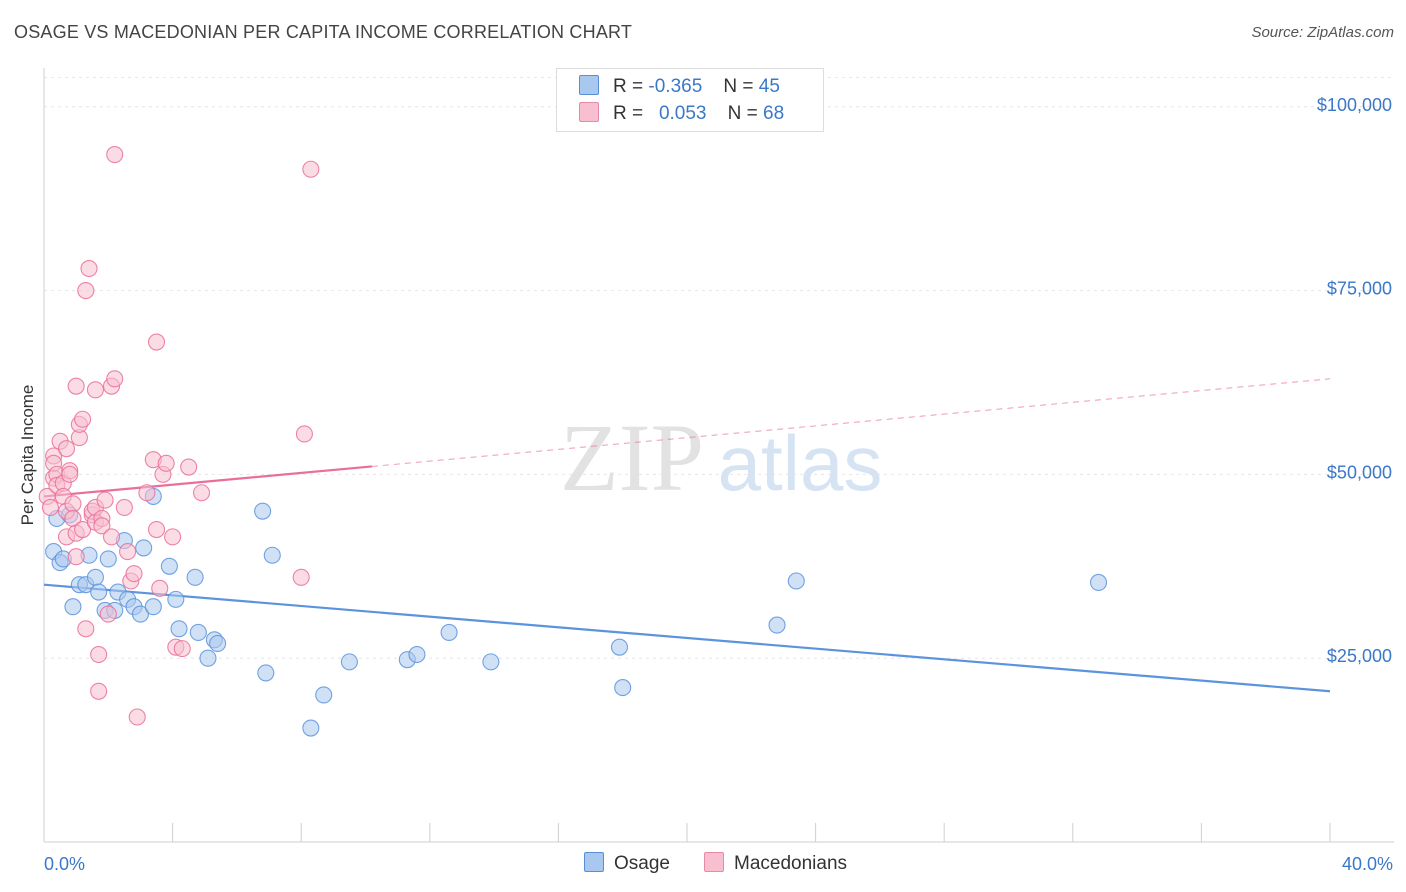 This screenshot has height=892, width=1406. I want to click on y-tick-label: $75,000, so click(1359, 289).